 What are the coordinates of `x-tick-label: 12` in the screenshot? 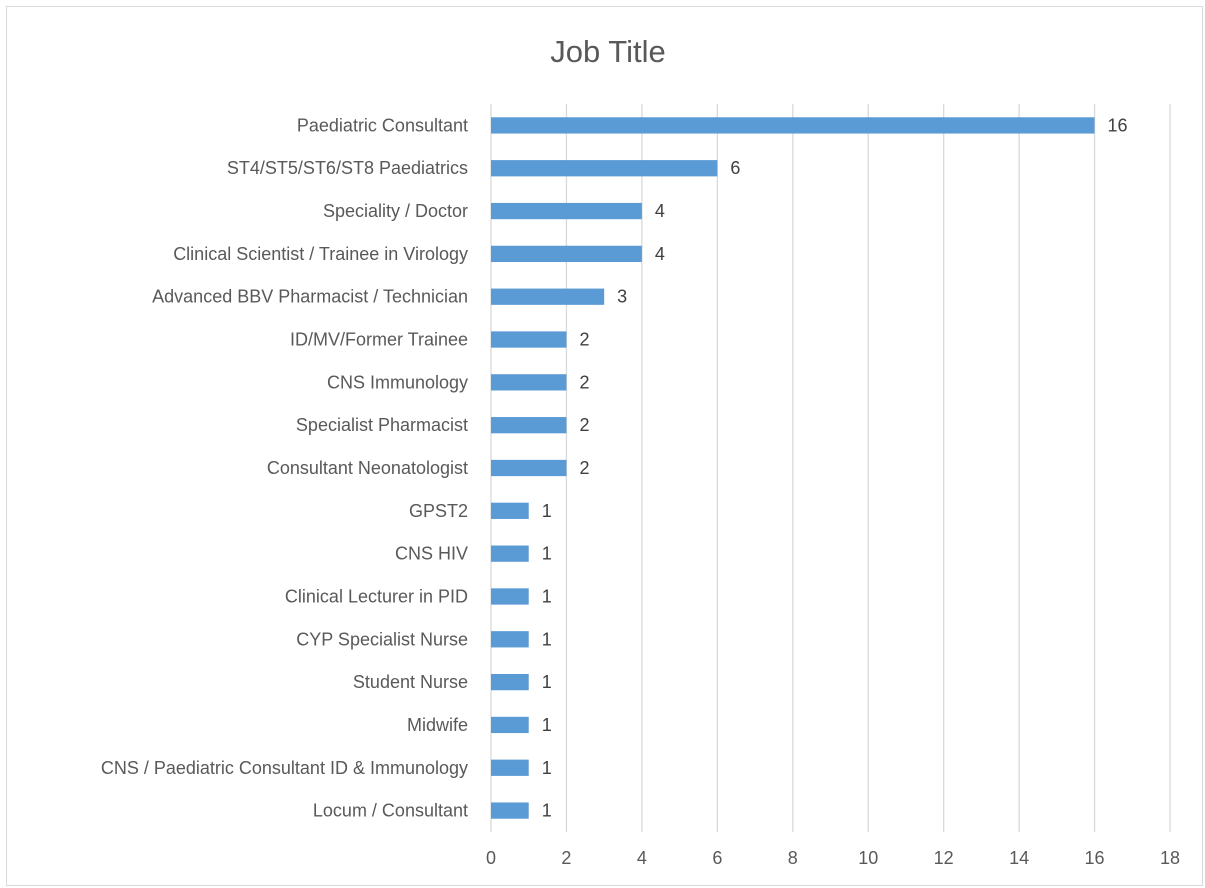 It's located at (944, 858).